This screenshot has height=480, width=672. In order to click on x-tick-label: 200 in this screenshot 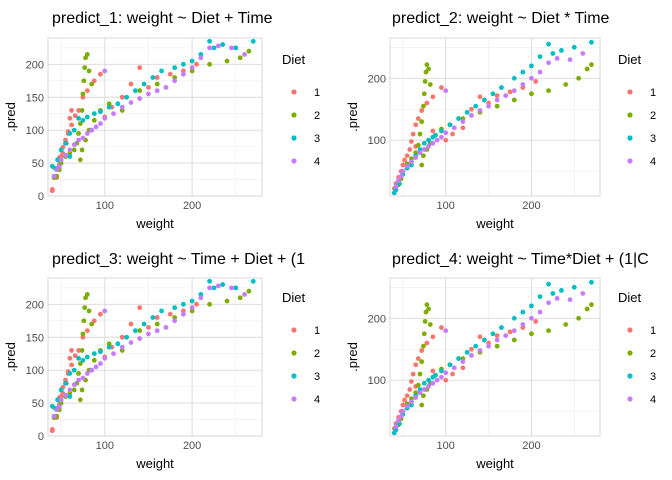, I will do `click(531, 206)`.